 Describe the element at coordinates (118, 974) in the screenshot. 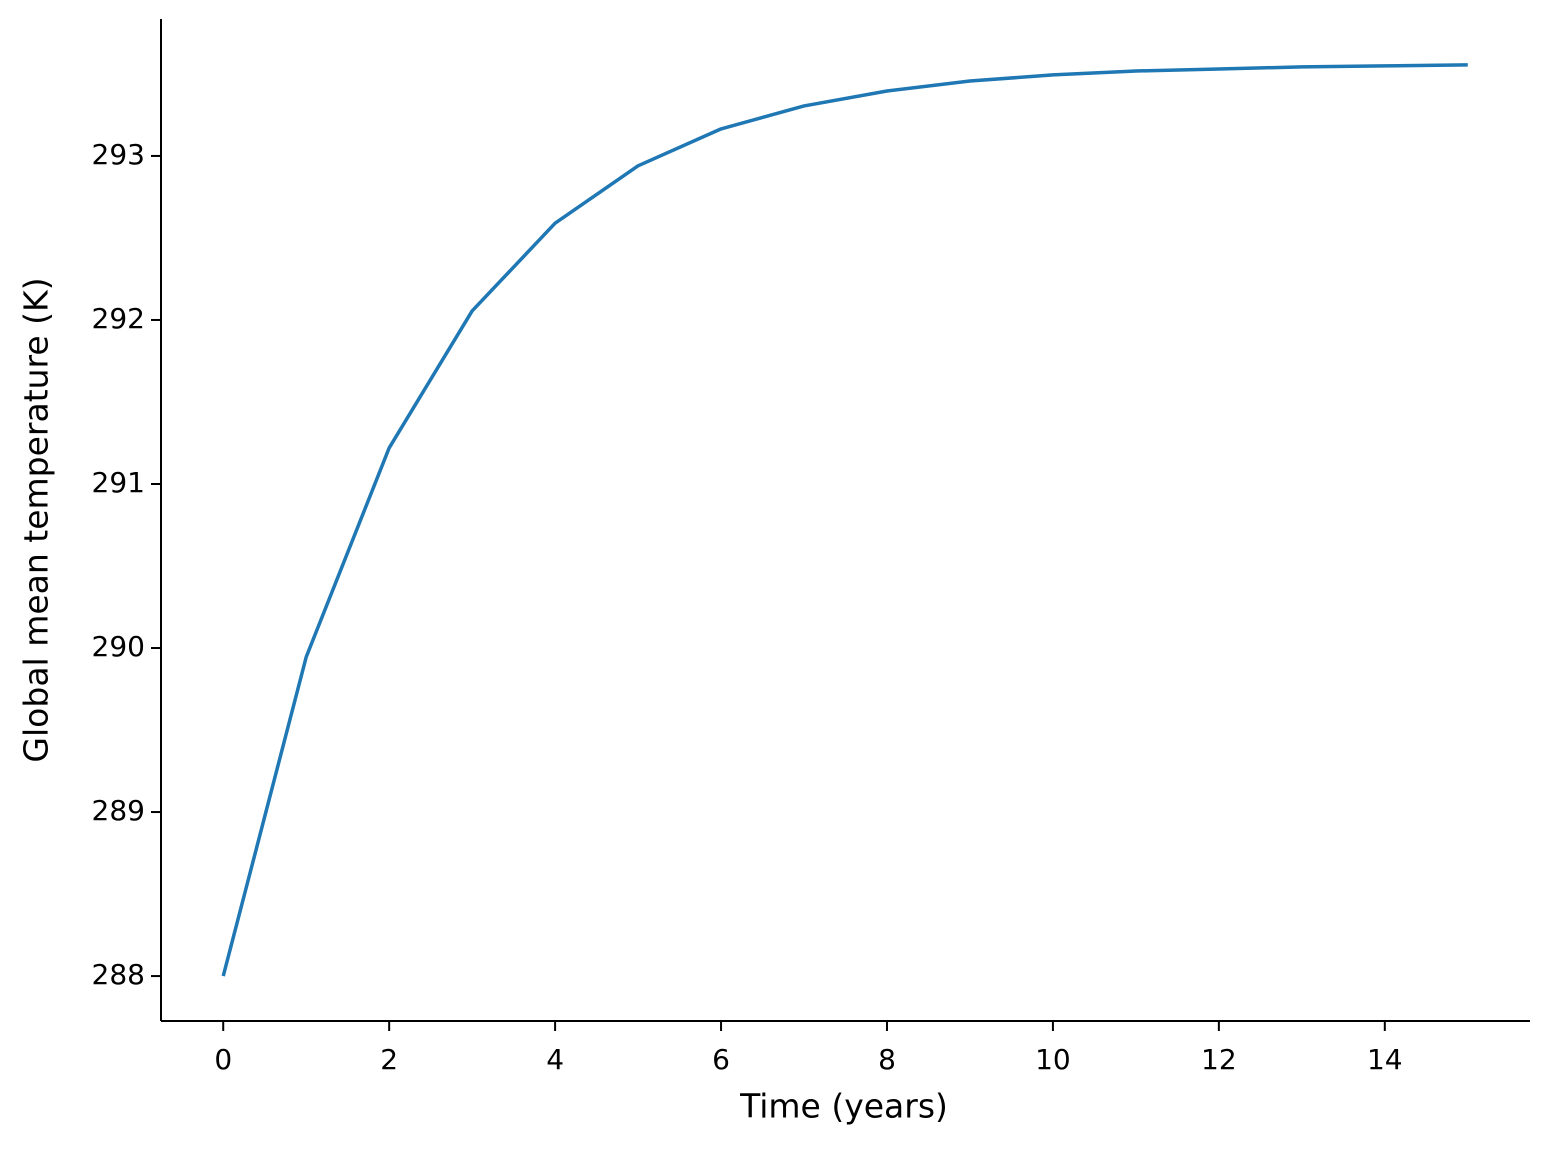

I see `y-tick-label: 288` at that location.